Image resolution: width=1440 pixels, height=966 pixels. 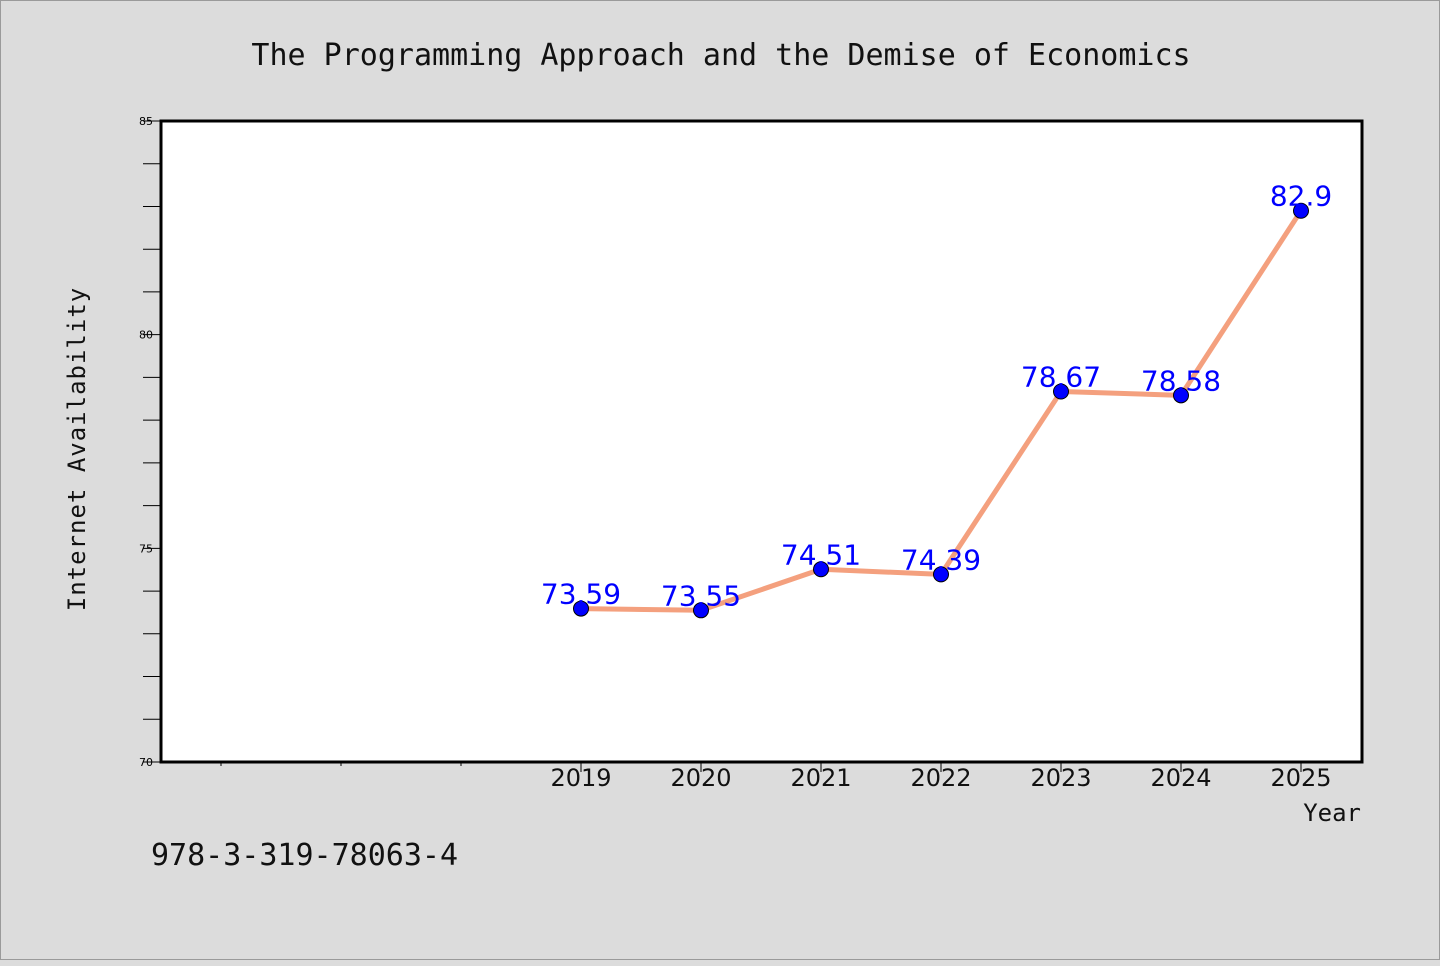 I want to click on data-label: 82.9, so click(x=1301, y=196).